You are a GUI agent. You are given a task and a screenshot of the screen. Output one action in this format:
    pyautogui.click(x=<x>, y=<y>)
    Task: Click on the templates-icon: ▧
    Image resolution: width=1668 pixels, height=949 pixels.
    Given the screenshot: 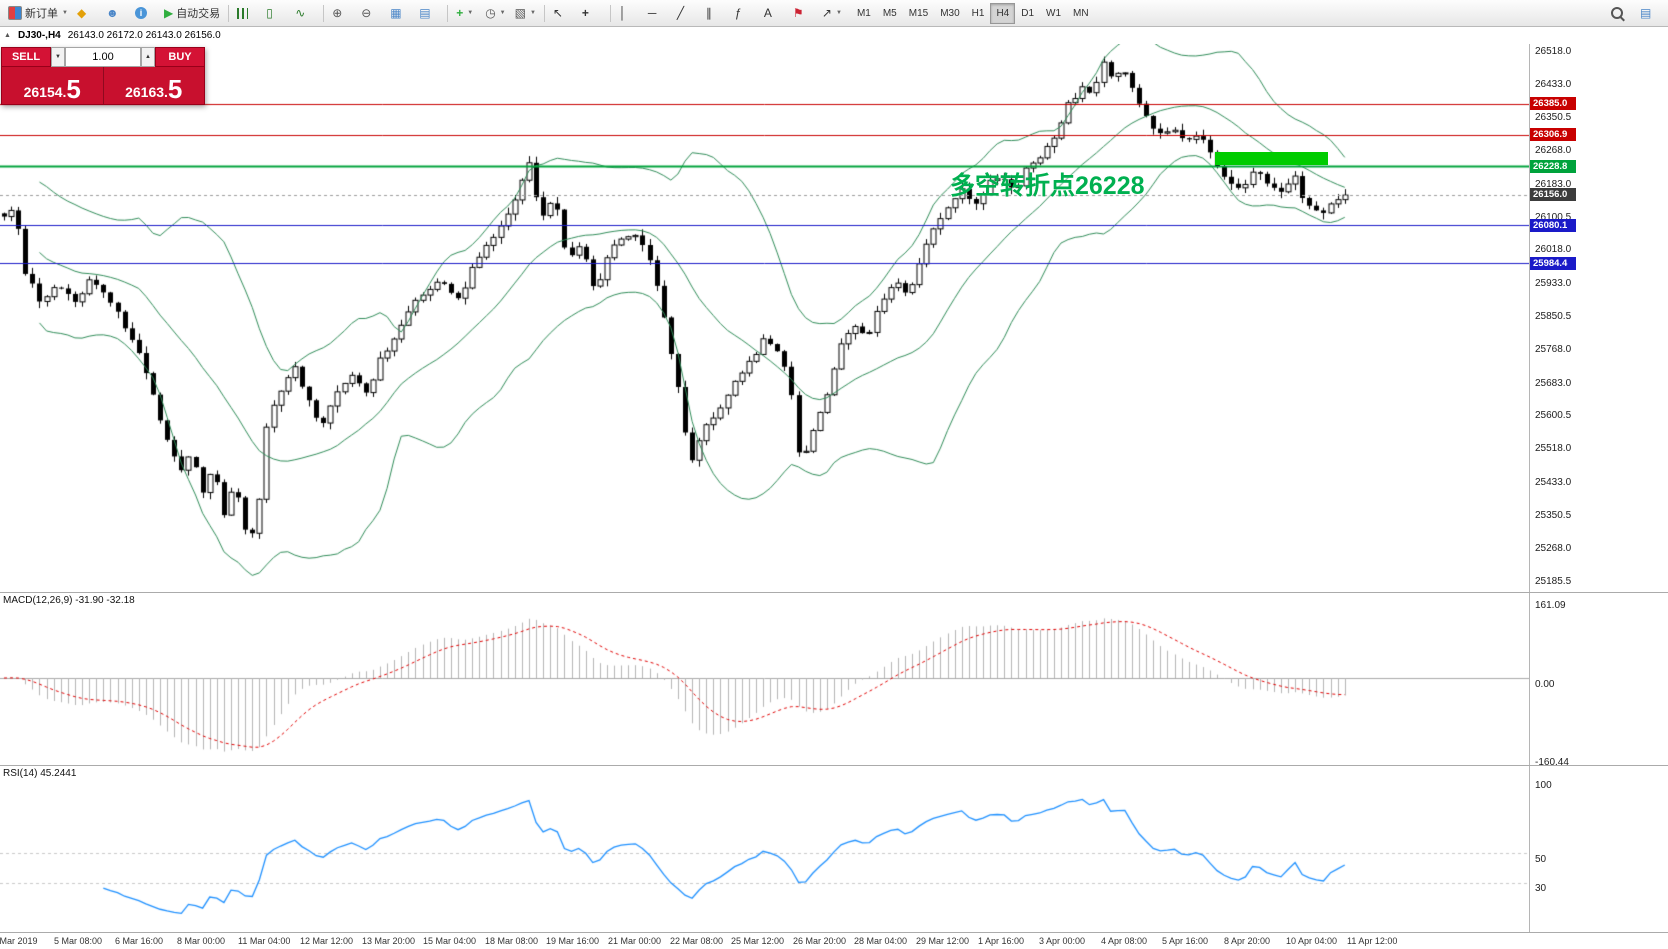 What is the action you would take?
    pyautogui.click(x=520, y=13)
    